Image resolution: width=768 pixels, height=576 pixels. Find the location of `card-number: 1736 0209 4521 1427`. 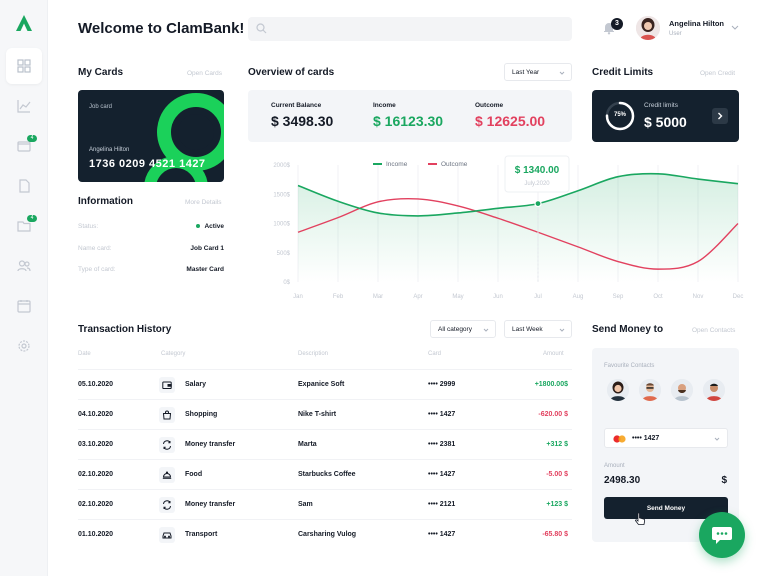

card-number: 1736 0209 4521 1427 is located at coordinates (147, 164).